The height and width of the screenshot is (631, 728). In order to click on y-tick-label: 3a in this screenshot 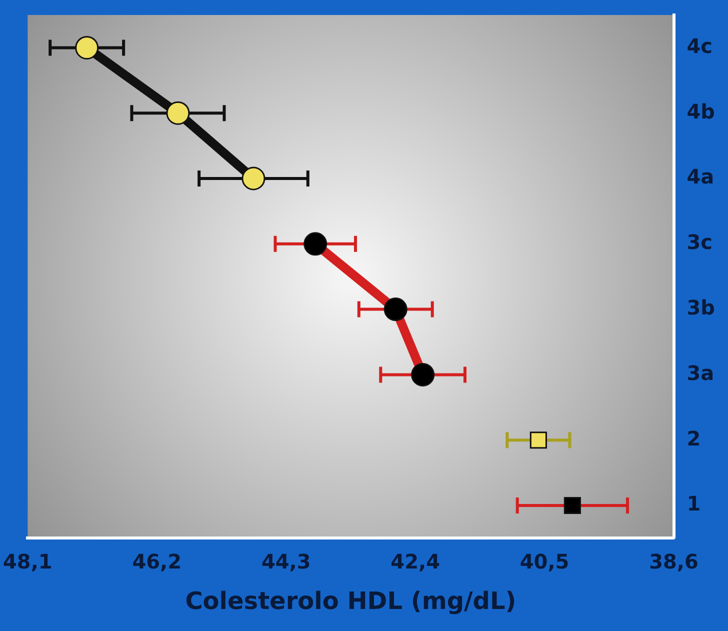, I will do `click(700, 372)`.